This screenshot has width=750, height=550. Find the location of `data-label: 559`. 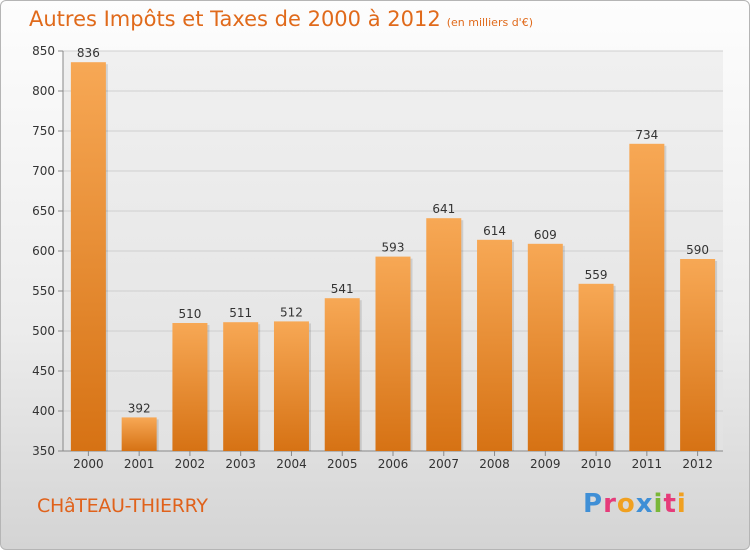

data-label: 559 is located at coordinates (596, 275).